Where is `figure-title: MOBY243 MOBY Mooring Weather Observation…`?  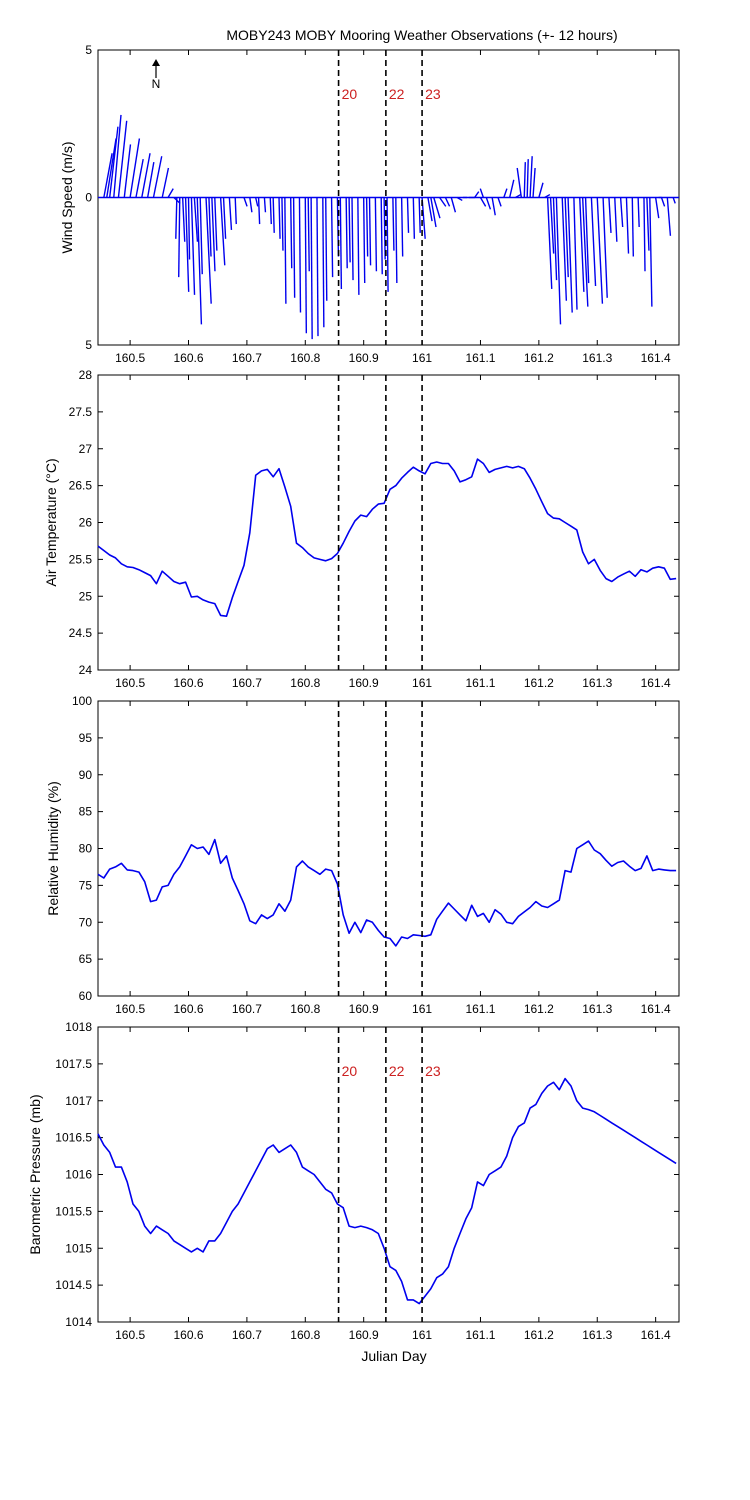
figure-title: MOBY243 MOBY Mooring Weather Observation… is located at coordinates (421, 35).